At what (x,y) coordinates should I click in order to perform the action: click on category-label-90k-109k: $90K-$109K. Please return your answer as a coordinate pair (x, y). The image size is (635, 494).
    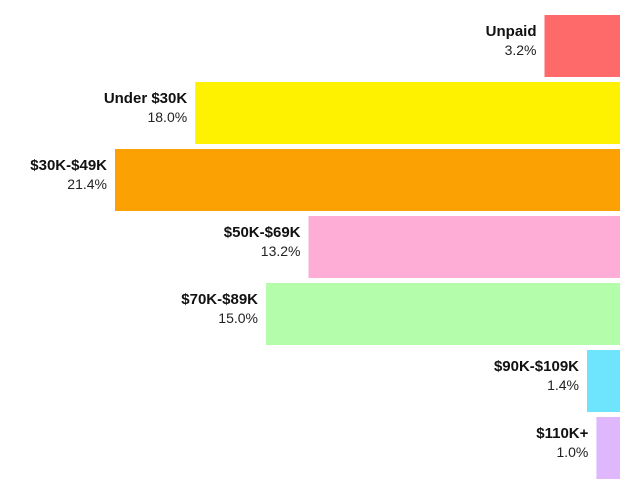
    Looking at the image, I should click on (536, 366).